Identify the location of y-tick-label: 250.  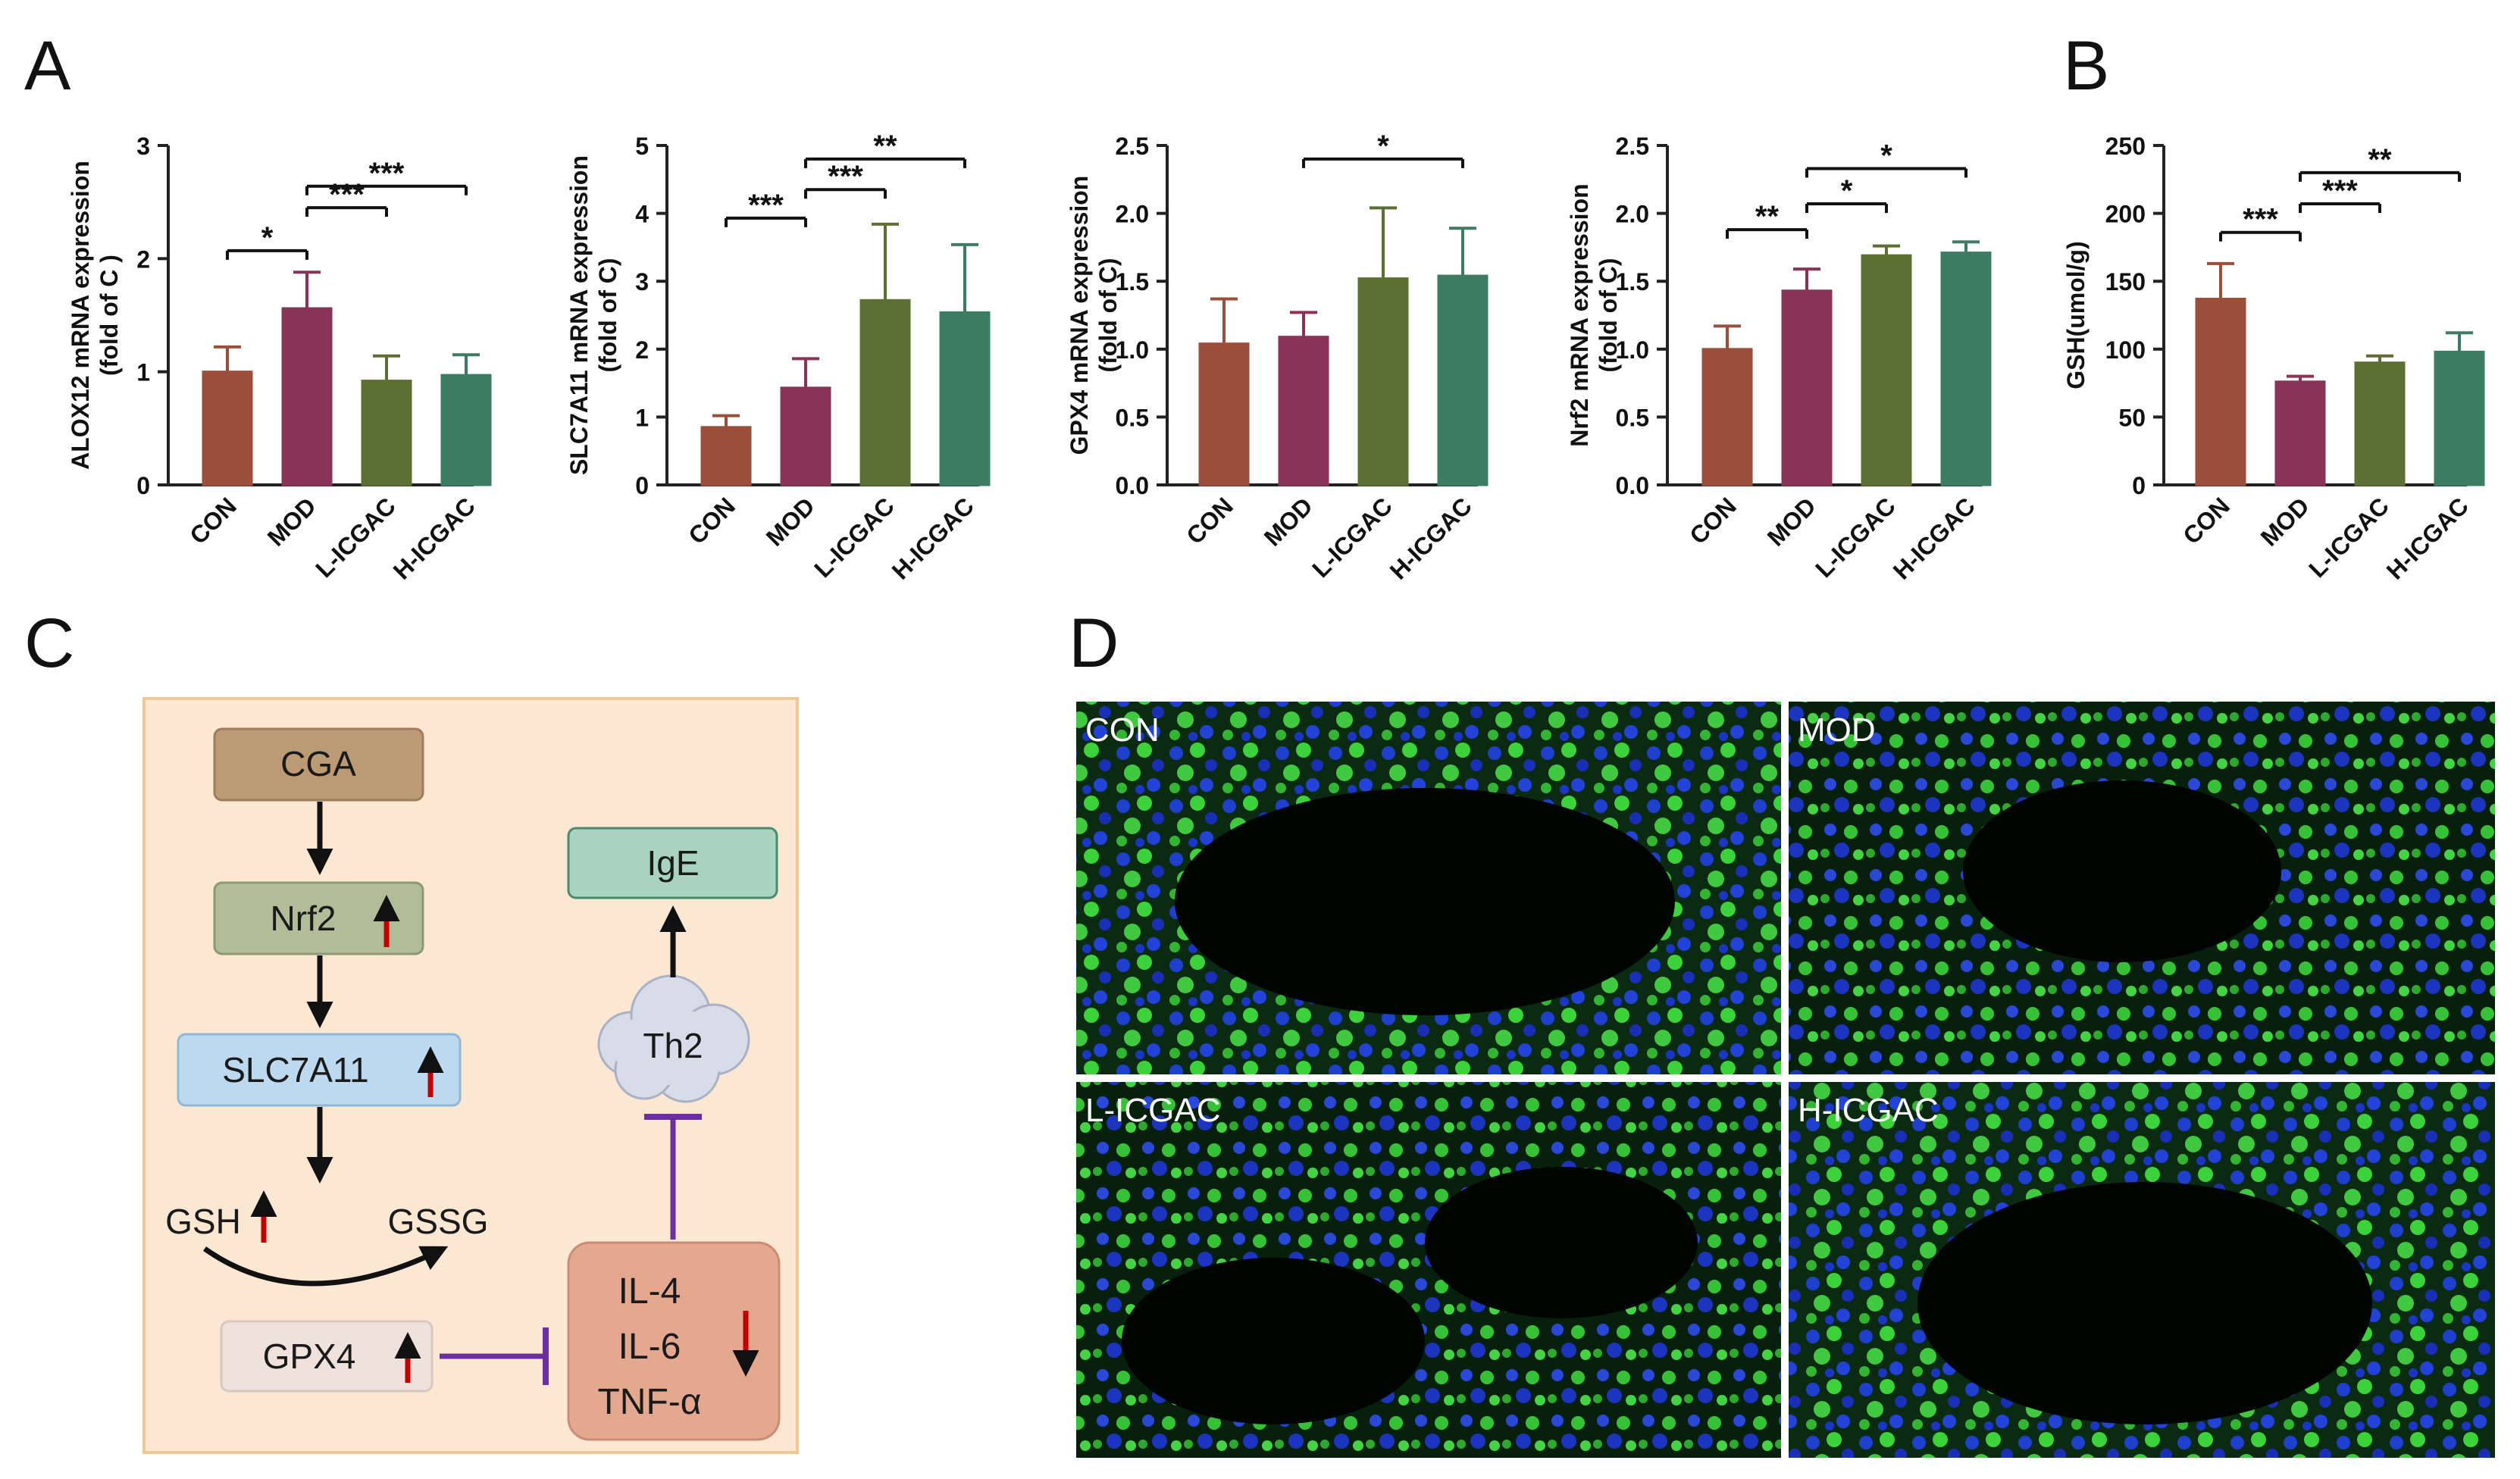
(2125, 146).